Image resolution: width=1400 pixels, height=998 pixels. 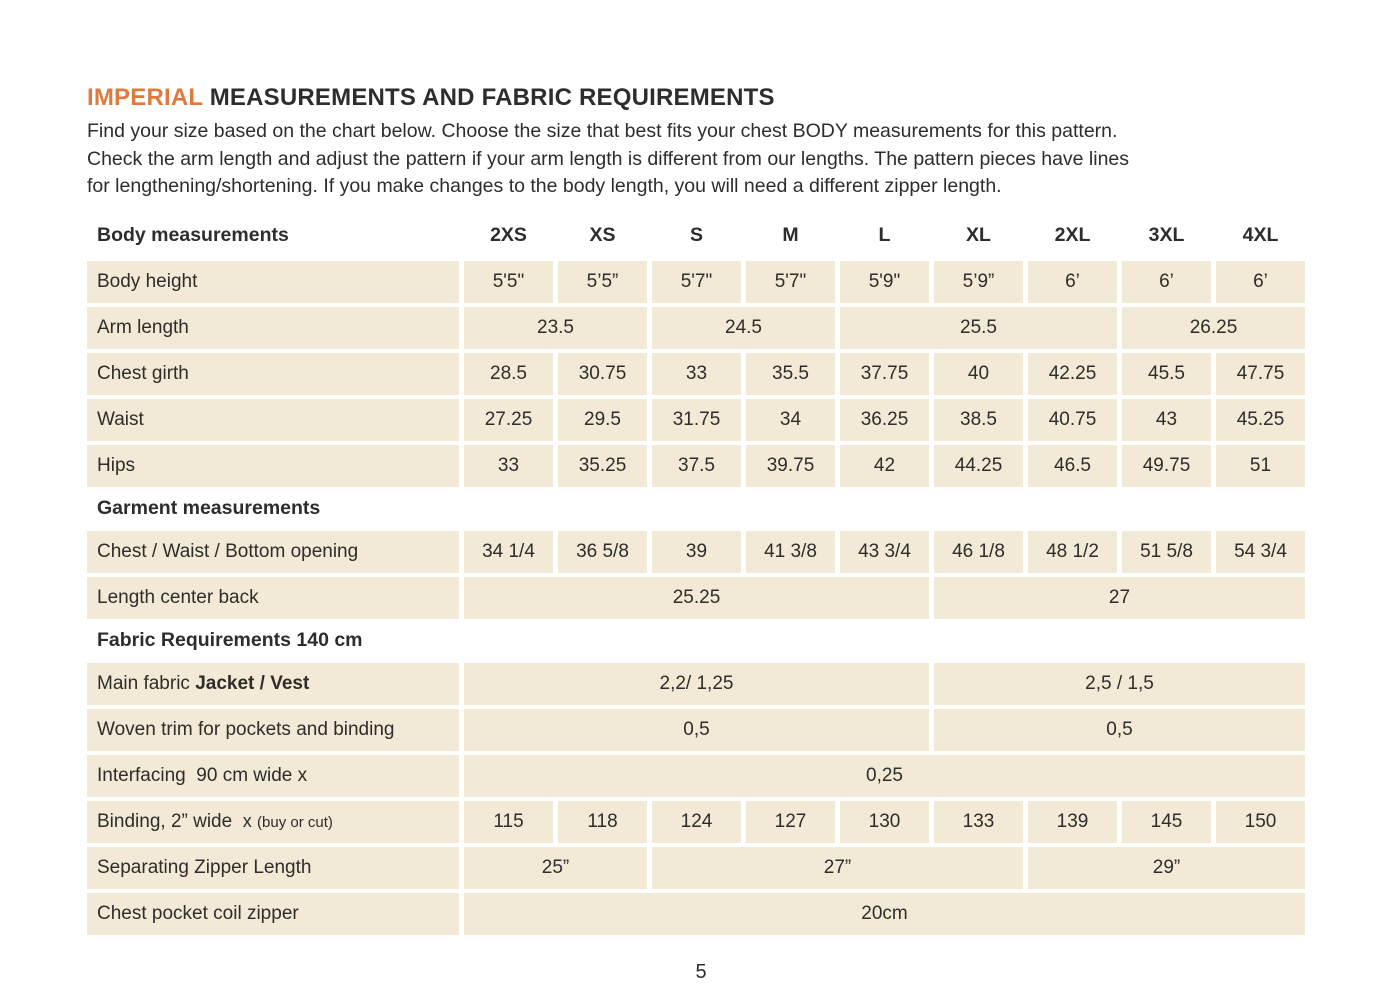 I want to click on cell-value: 27, so click(x=1119, y=597).